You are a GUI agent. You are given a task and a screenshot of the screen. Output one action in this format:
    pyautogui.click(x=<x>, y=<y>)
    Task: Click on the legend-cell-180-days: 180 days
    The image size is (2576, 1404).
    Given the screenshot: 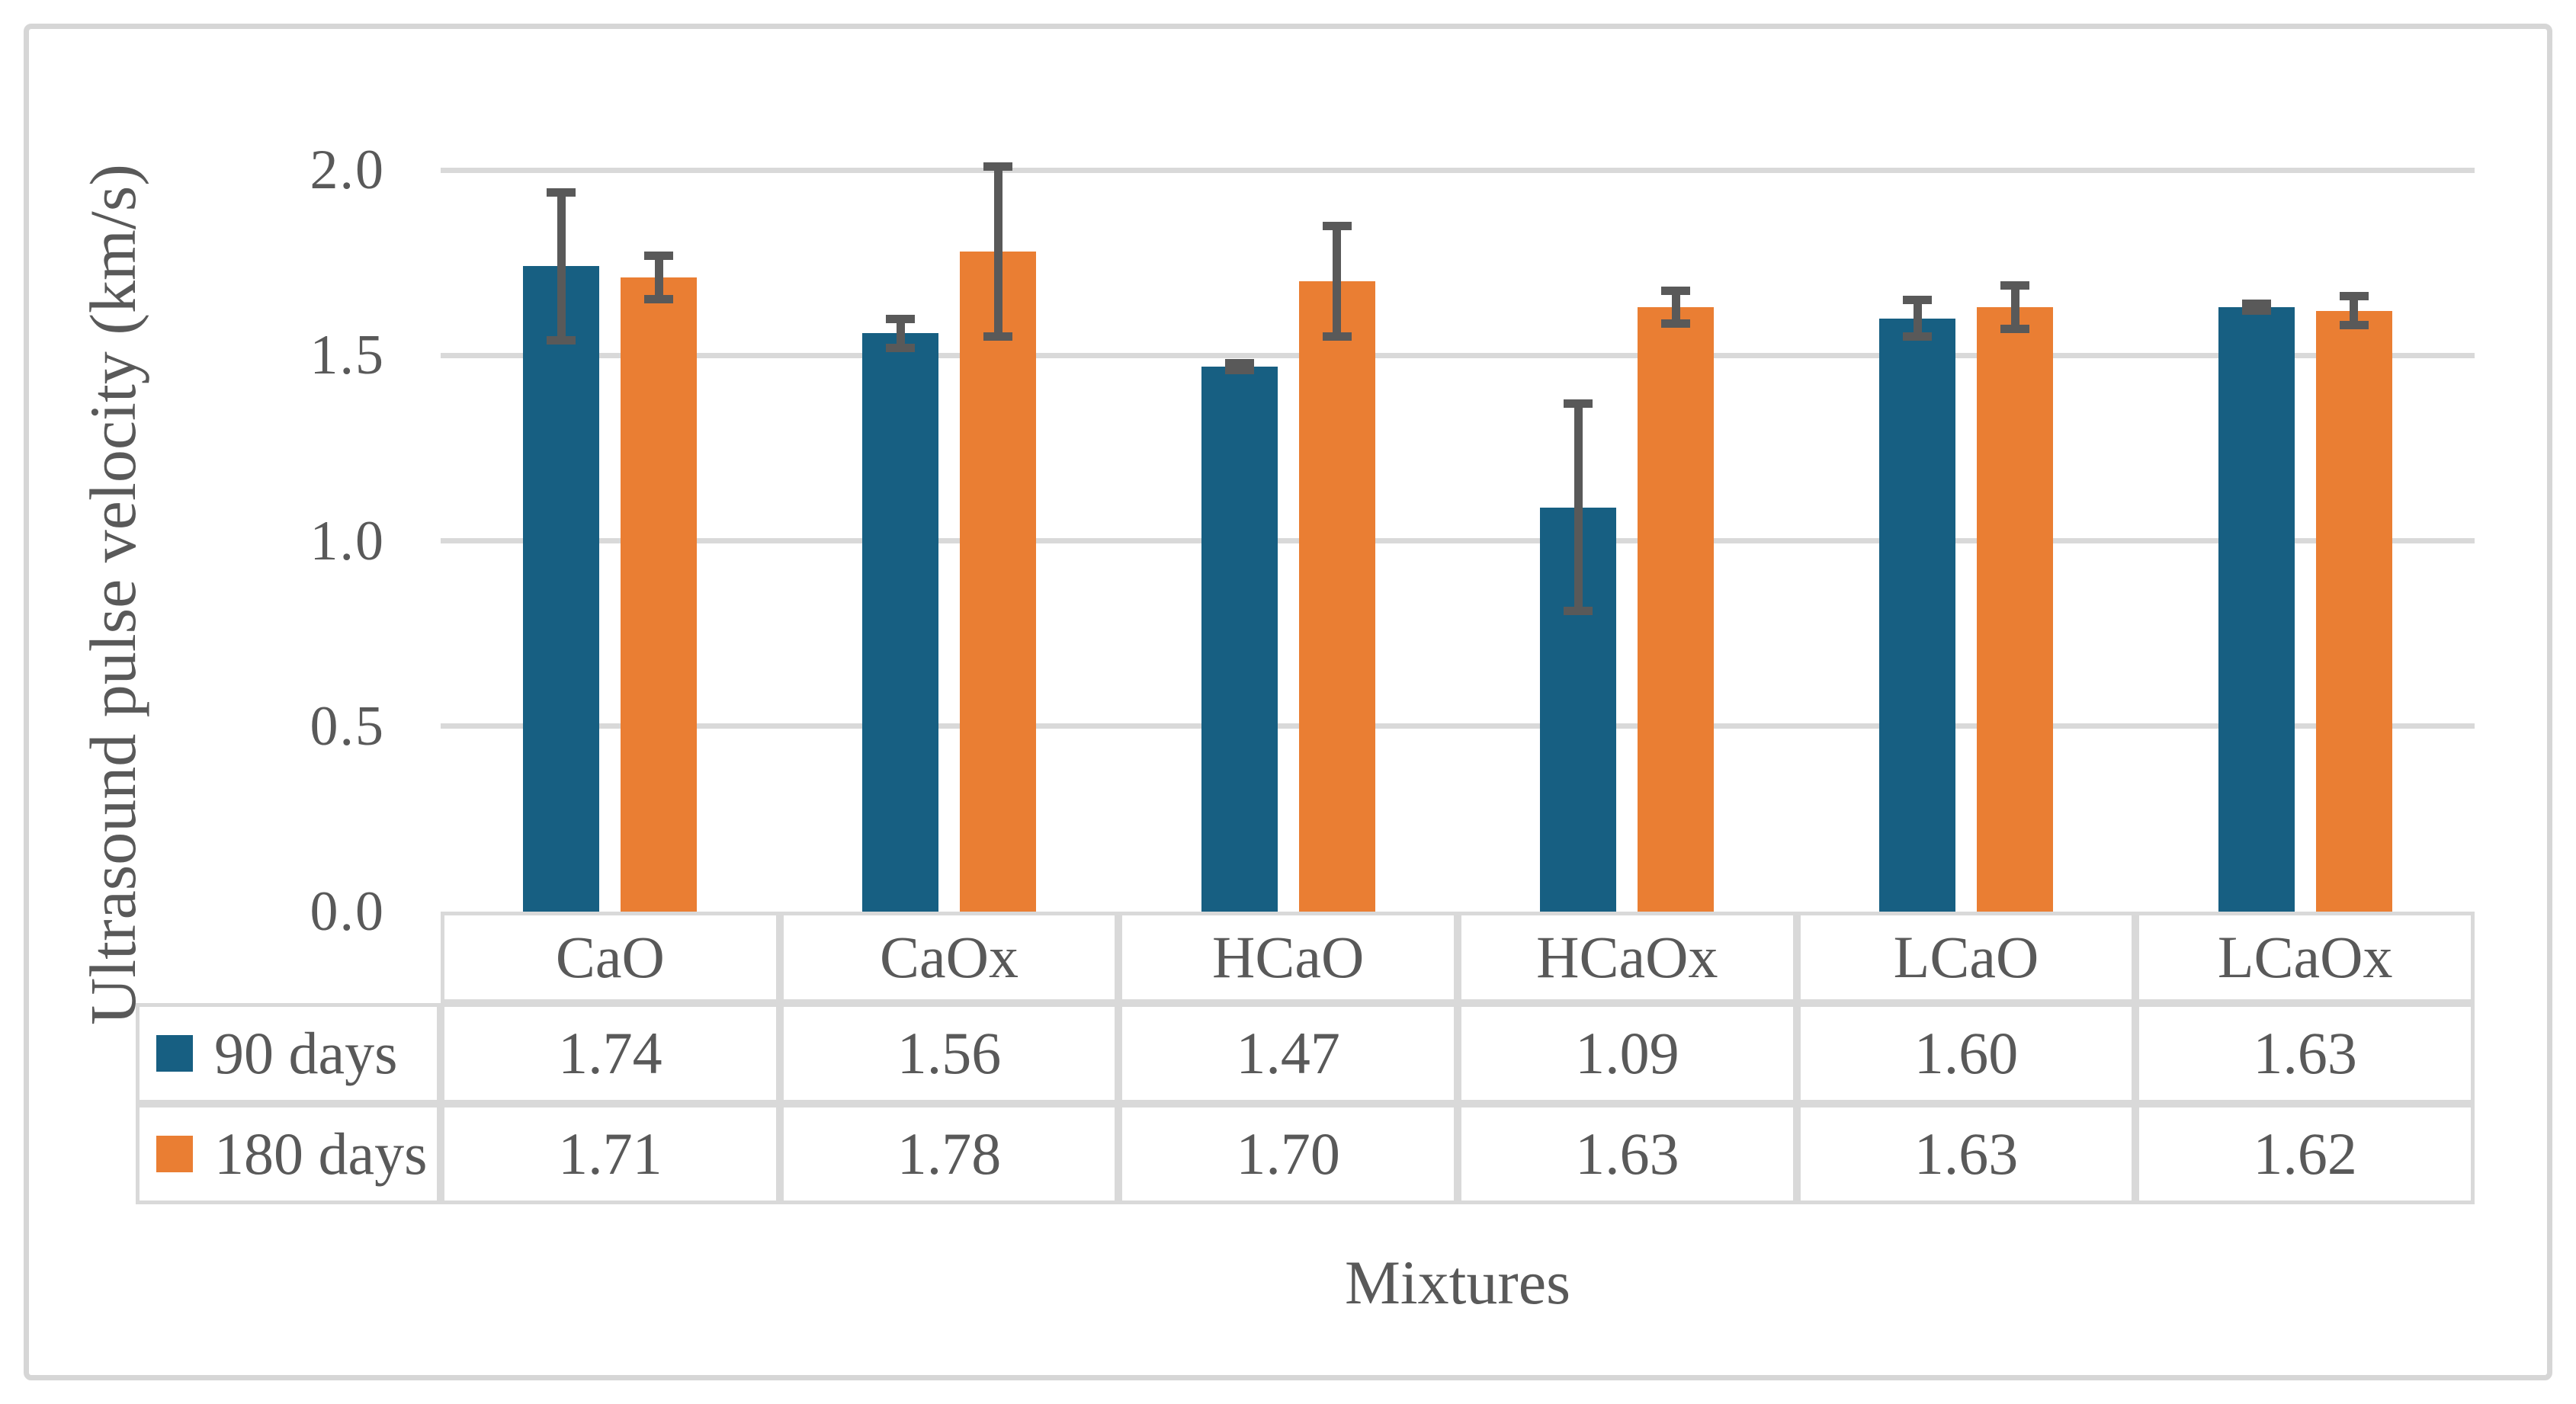 What is the action you would take?
    pyautogui.click(x=288, y=1154)
    